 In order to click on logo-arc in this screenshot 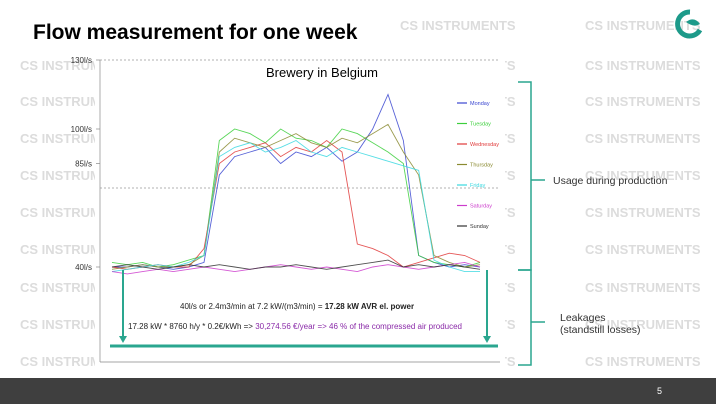, I will do `click(689, 24)`.